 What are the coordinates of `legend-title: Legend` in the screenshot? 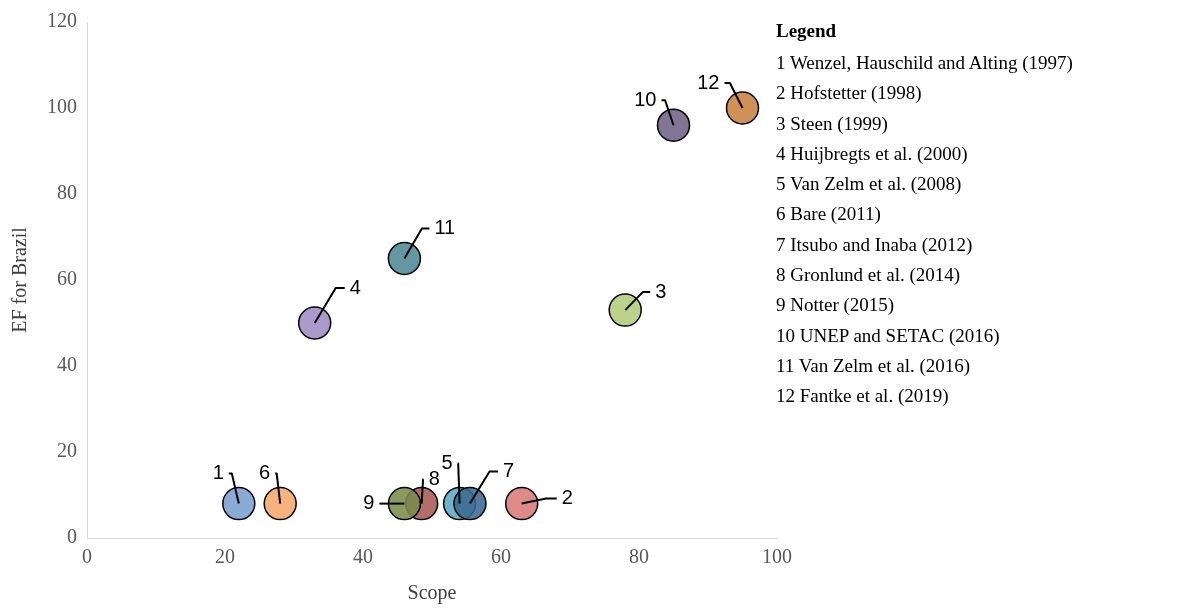 It's located at (807, 31).